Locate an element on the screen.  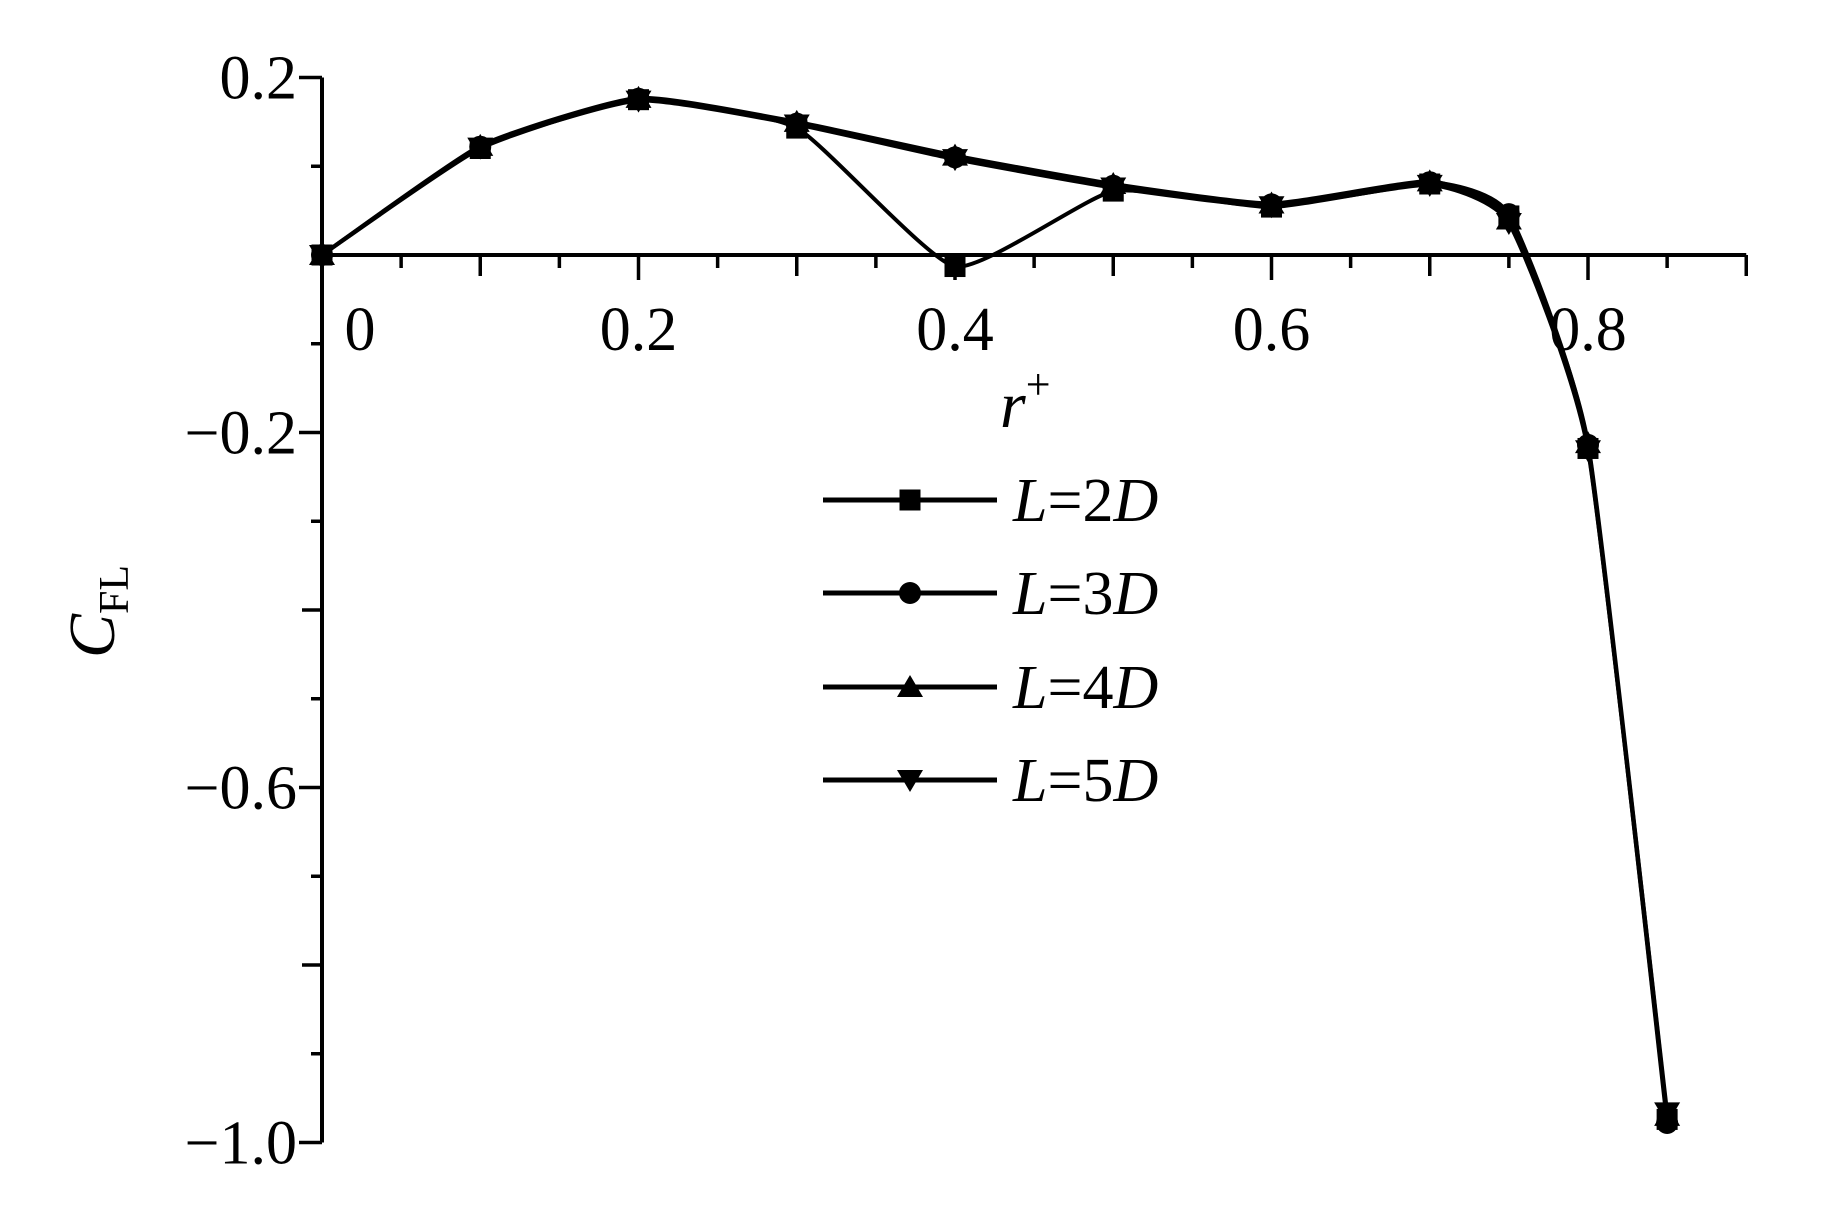
legend: L=2D L=3D L=4D L=5D is located at coordinates (990, 641).